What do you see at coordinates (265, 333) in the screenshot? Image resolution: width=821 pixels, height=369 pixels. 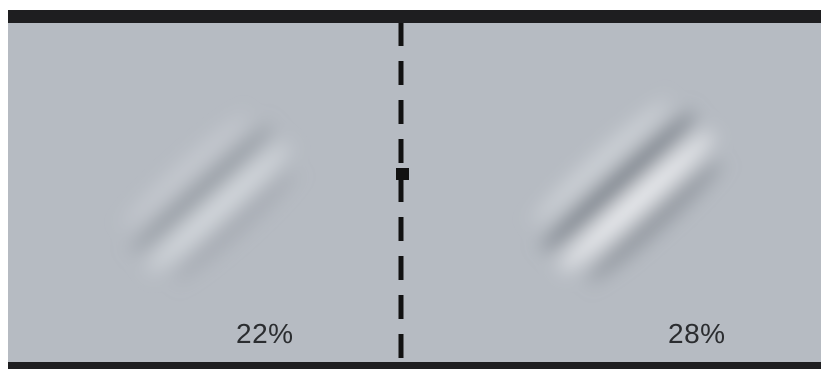 I see `left-contrast-label: 22%` at bounding box center [265, 333].